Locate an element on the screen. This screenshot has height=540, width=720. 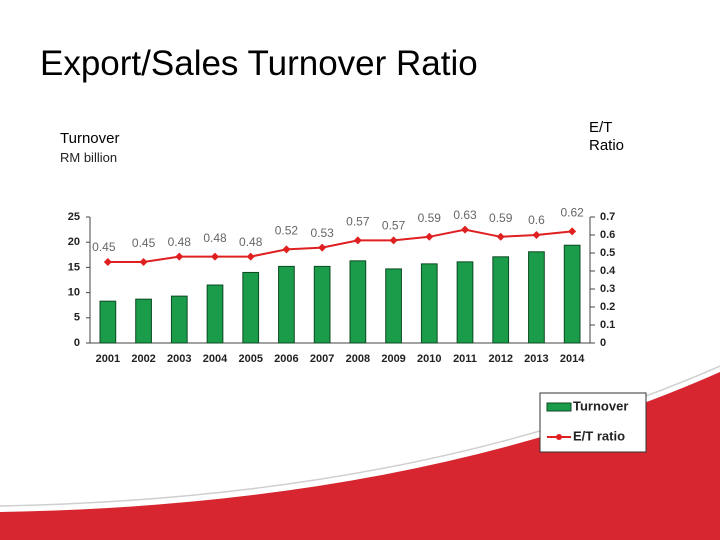
x-tick-label: 2010 is located at coordinates (429, 359).